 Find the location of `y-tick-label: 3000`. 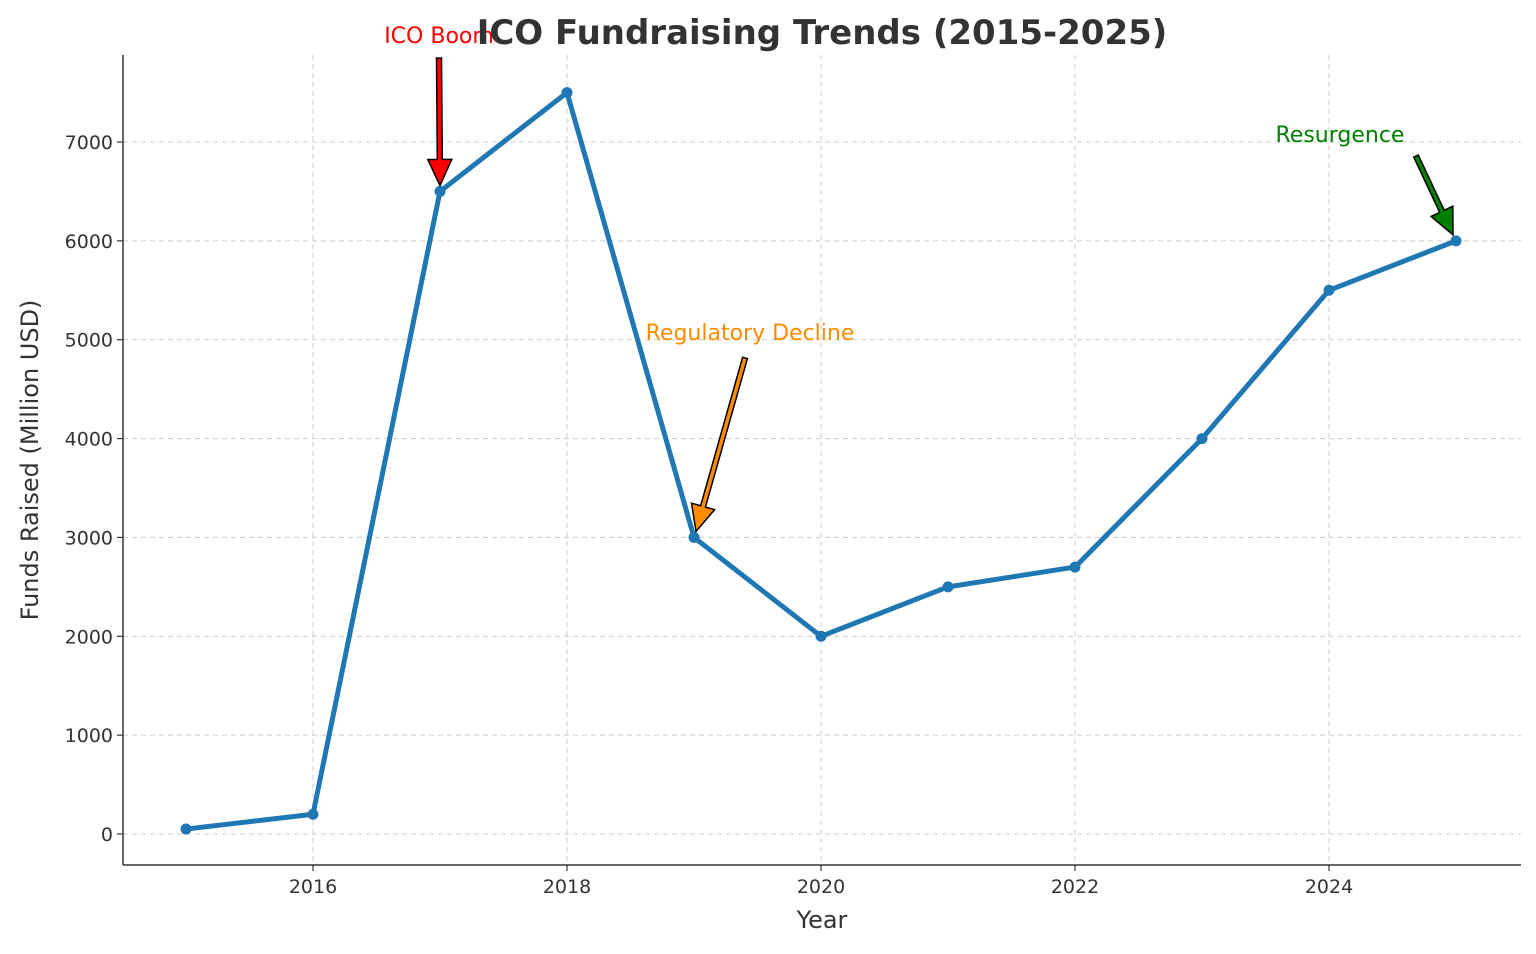

y-tick-label: 3000 is located at coordinates (89, 538).